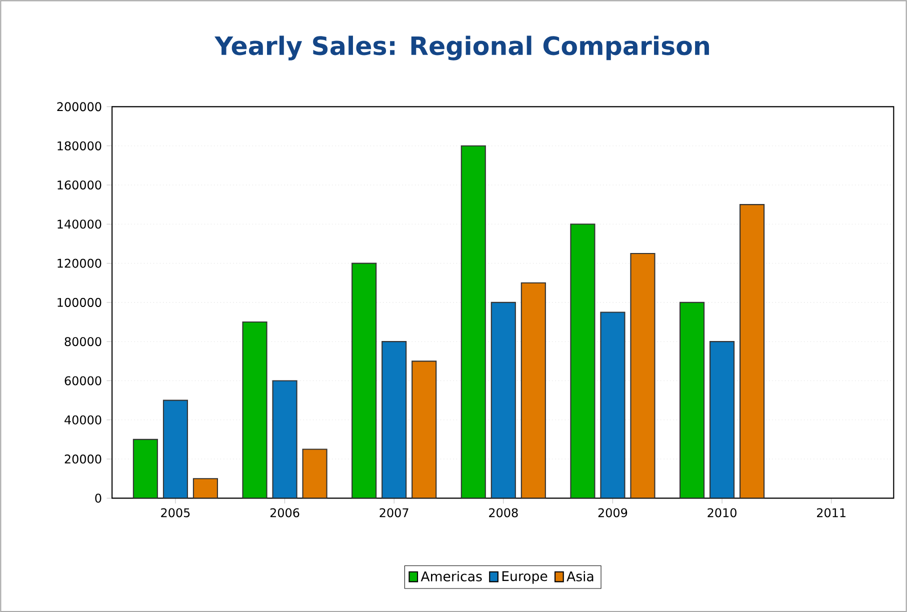  I want to click on y-tick-label: 0, so click(98, 498).